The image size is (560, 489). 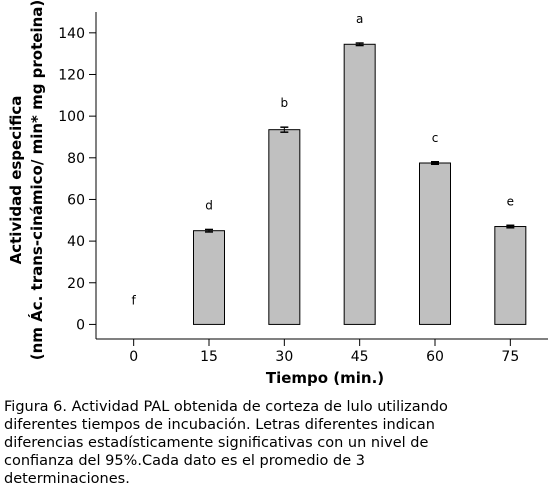 What do you see at coordinates (284, 357) in the screenshot?
I see `x-tick-label: 30` at bounding box center [284, 357].